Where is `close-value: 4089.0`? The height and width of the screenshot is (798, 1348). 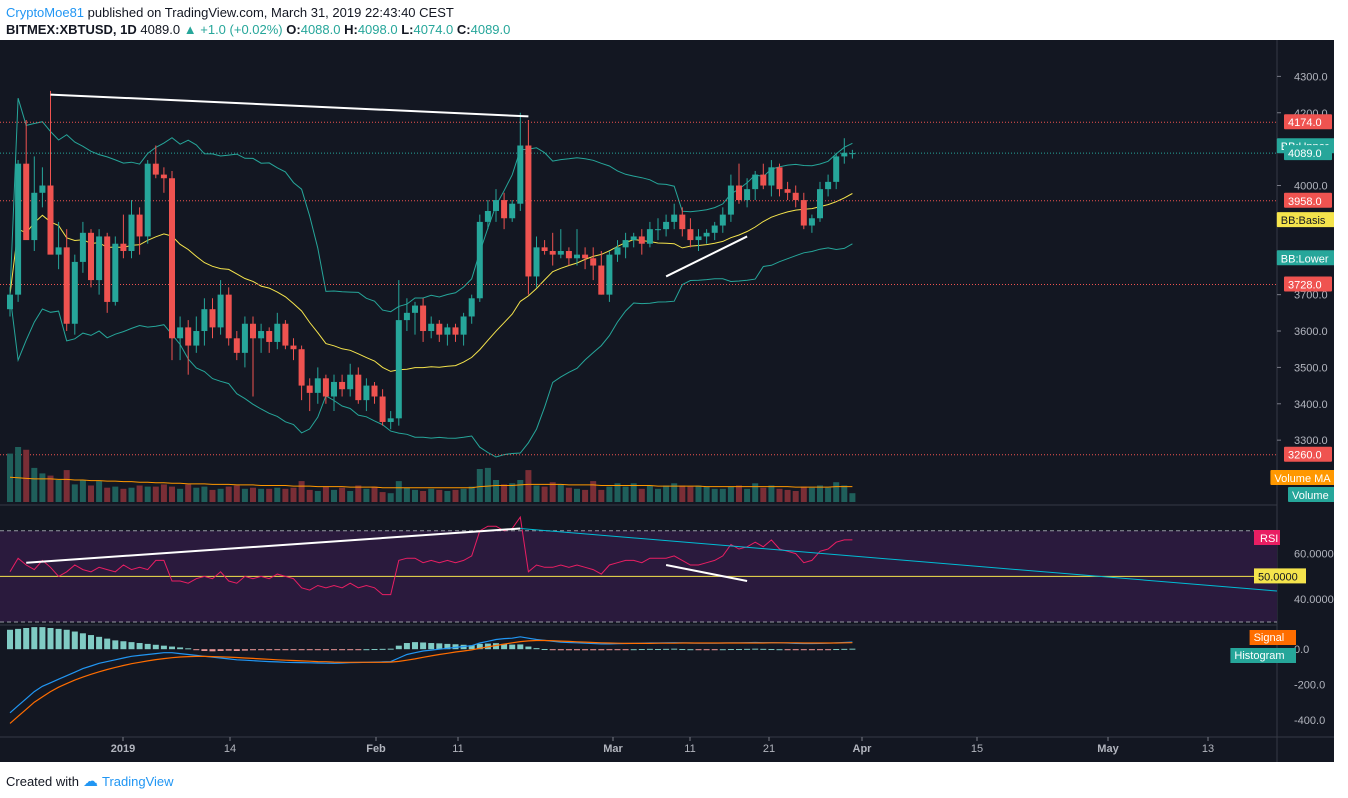
close-value: 4089.0 is located at coordinates (490, 29).